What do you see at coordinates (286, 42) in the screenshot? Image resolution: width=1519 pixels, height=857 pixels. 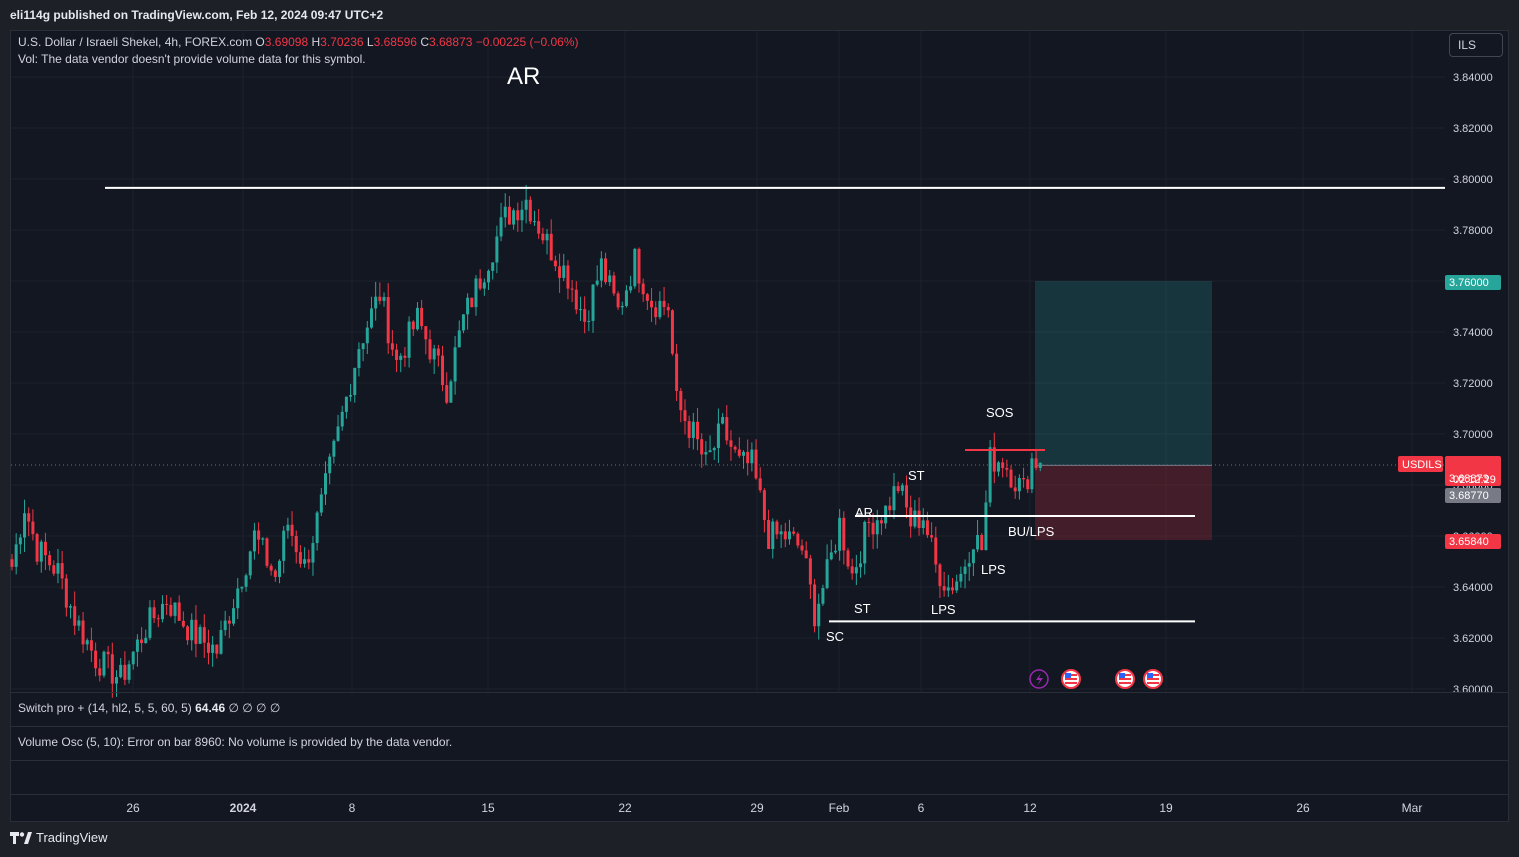 I see `open-value: 3.69098` at bounding box center [286, 42].